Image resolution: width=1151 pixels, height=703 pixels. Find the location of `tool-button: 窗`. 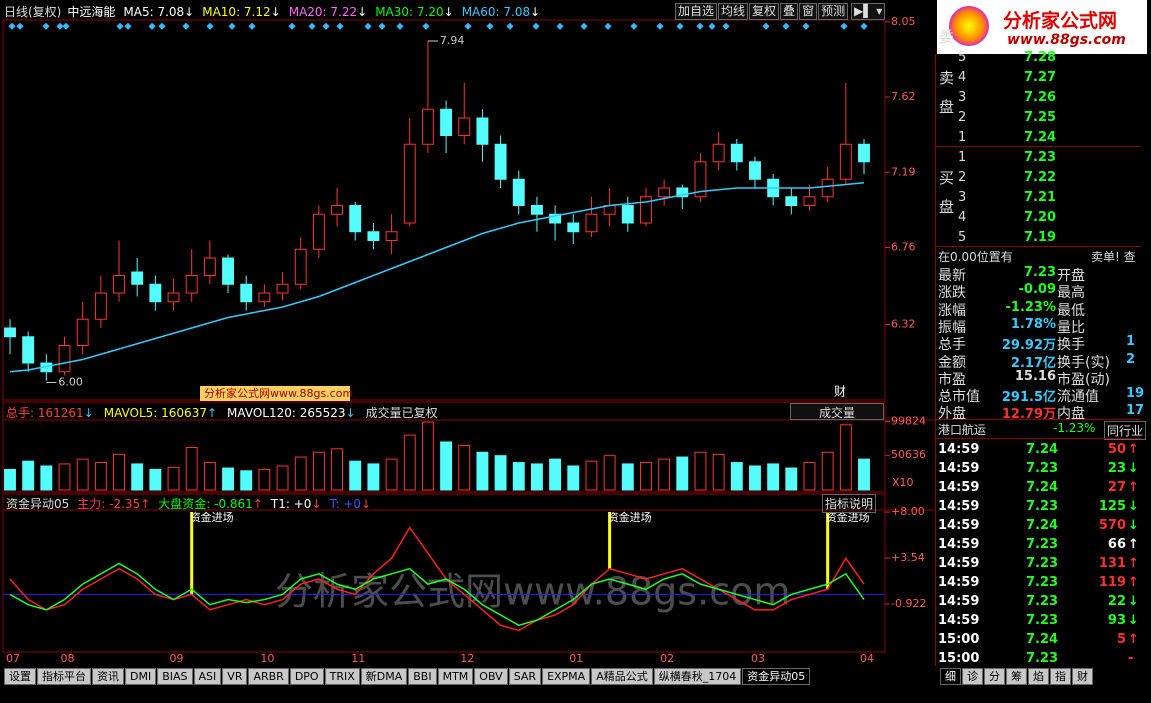

tool-button: 窗 is located at coordinates (808, 11).